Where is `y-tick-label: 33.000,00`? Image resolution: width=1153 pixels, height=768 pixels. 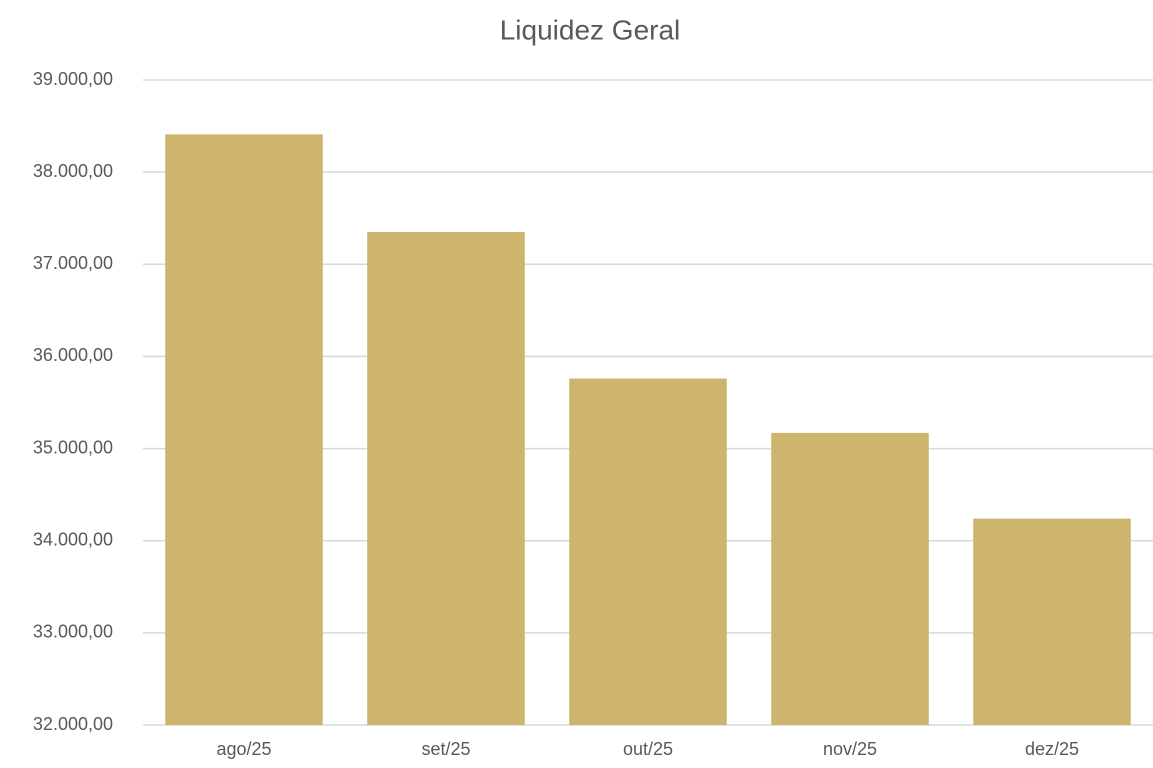
y-tick-label: 33.000,00 is located at coordinates (73, 632).